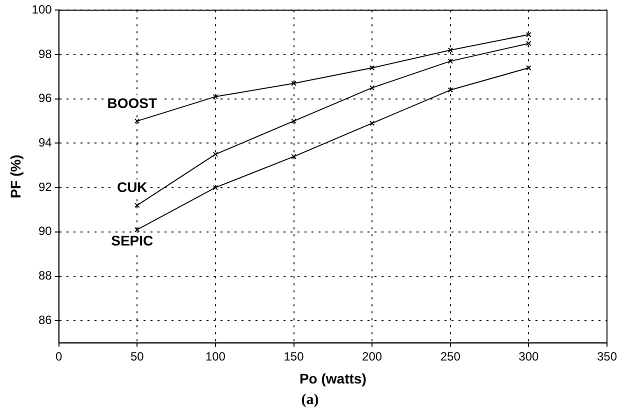 The height and width of the screenshot is (416, 620). I want to click on x-tick-label: 350, so click(607, 356).